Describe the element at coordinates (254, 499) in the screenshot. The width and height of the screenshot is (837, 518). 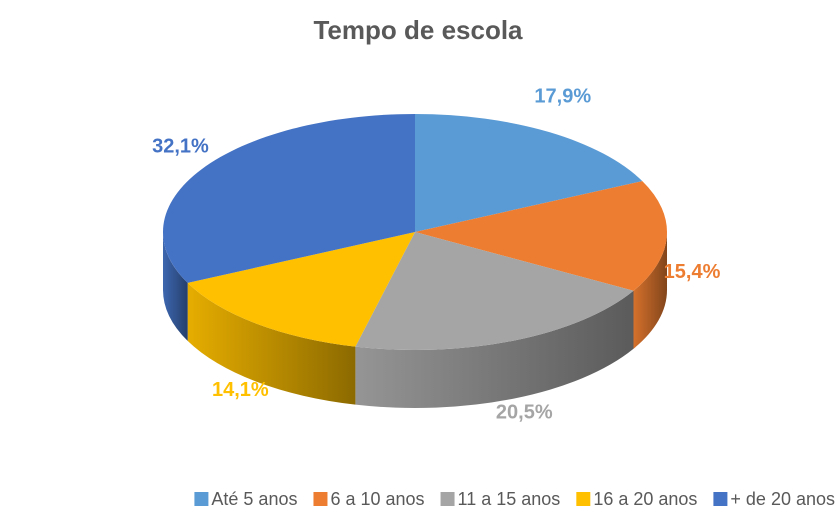
I see `legend-label: Até 5 anos` at that location.